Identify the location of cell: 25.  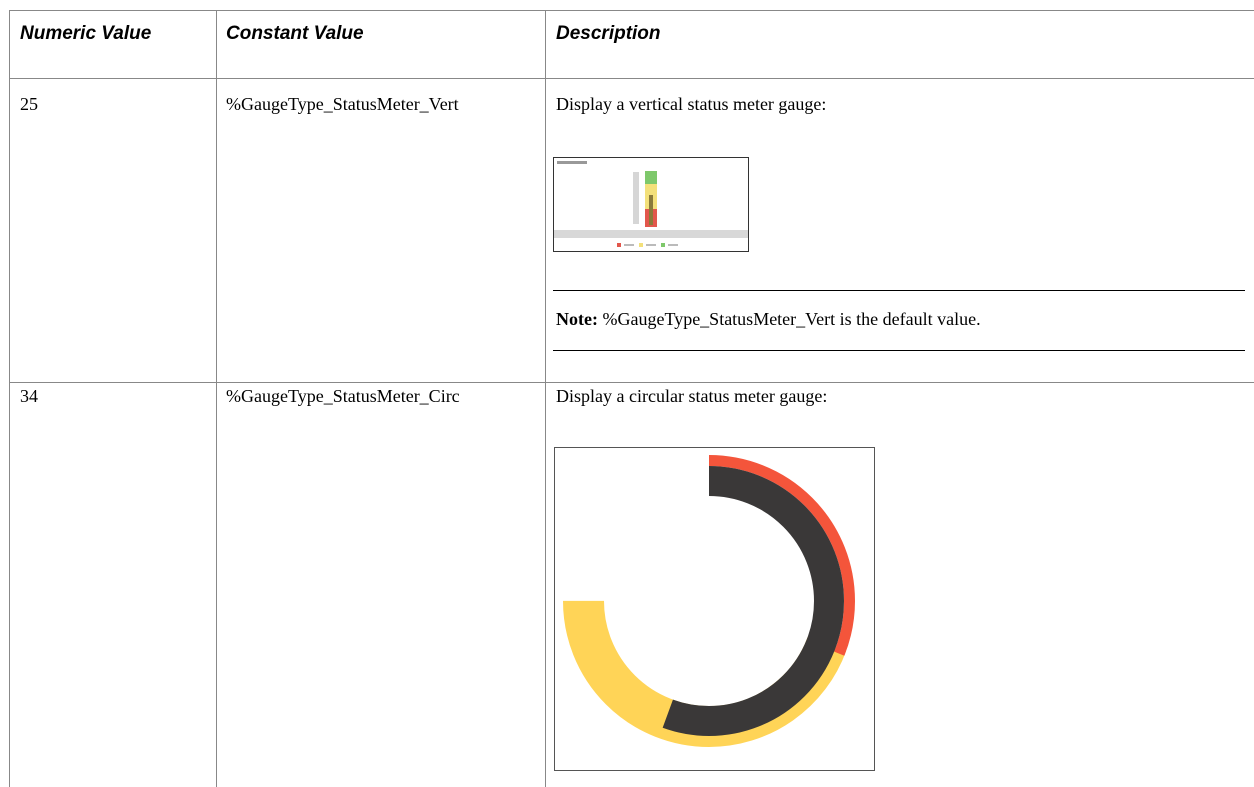
(29, 104).